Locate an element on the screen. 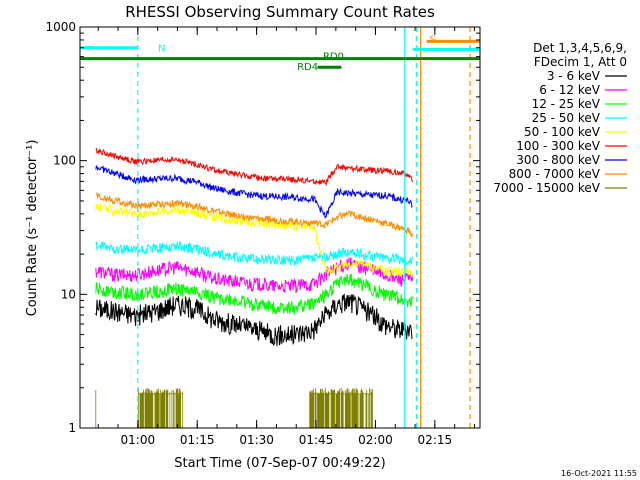 The height and width of the screenshot is (480, 640). x-tick-label: 01:45 is located at coordinates (316, 440).